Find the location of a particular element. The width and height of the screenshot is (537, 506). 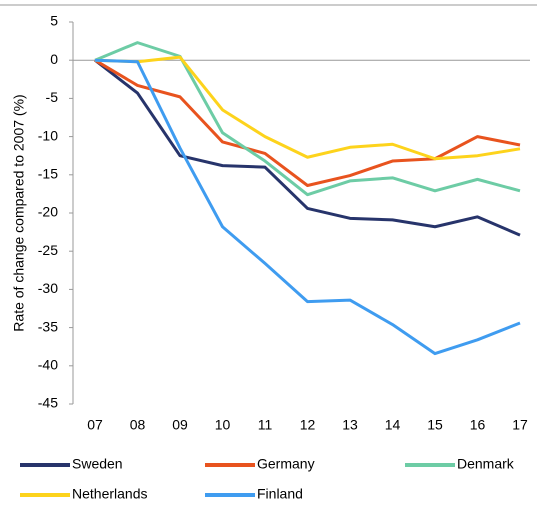

y-axis-label: Rate of change compared to 2007 (%) is located at coordinates (19, 212).